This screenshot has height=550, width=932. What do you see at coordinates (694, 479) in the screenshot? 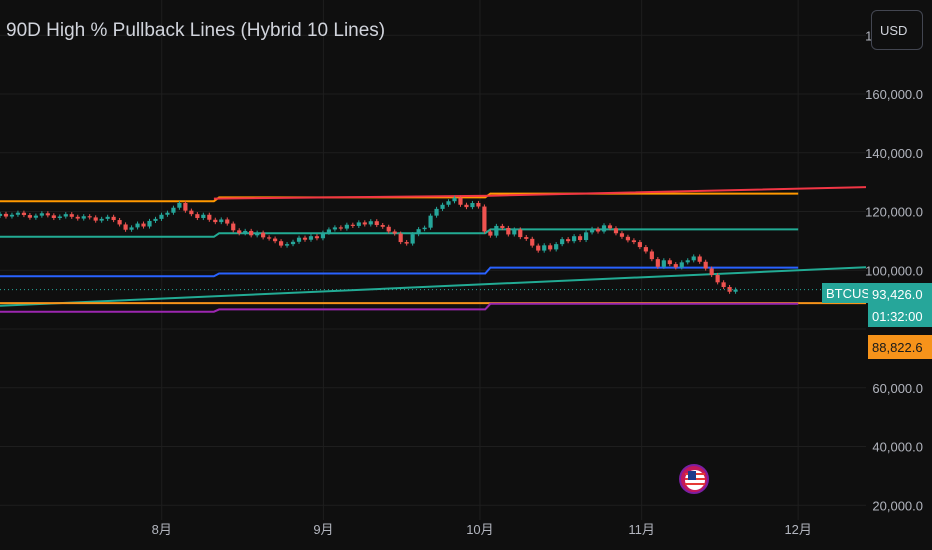
I see `us-flag-icon` at bounding box center [694, 479].